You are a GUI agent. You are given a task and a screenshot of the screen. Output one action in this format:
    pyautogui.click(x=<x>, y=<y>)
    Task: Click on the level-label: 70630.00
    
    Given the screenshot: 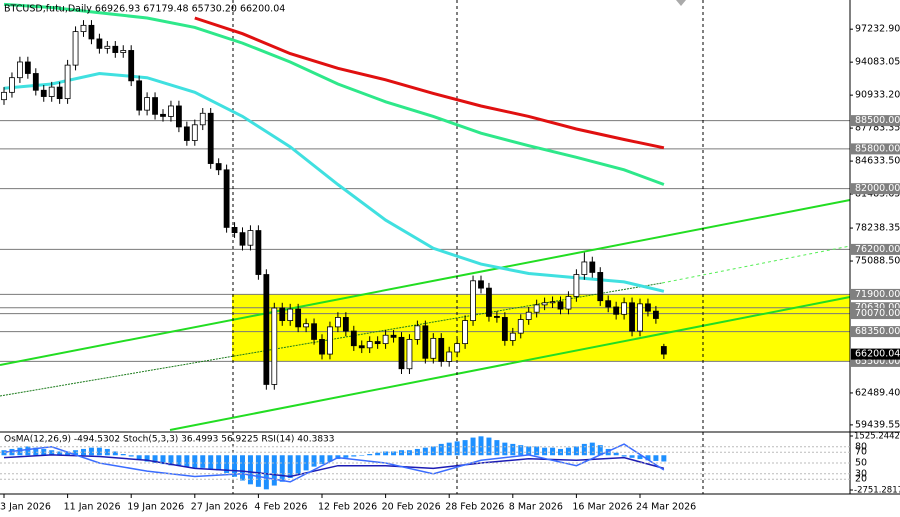 What is the action you would take?
    pyautogui.click(x=877, y=307)
    